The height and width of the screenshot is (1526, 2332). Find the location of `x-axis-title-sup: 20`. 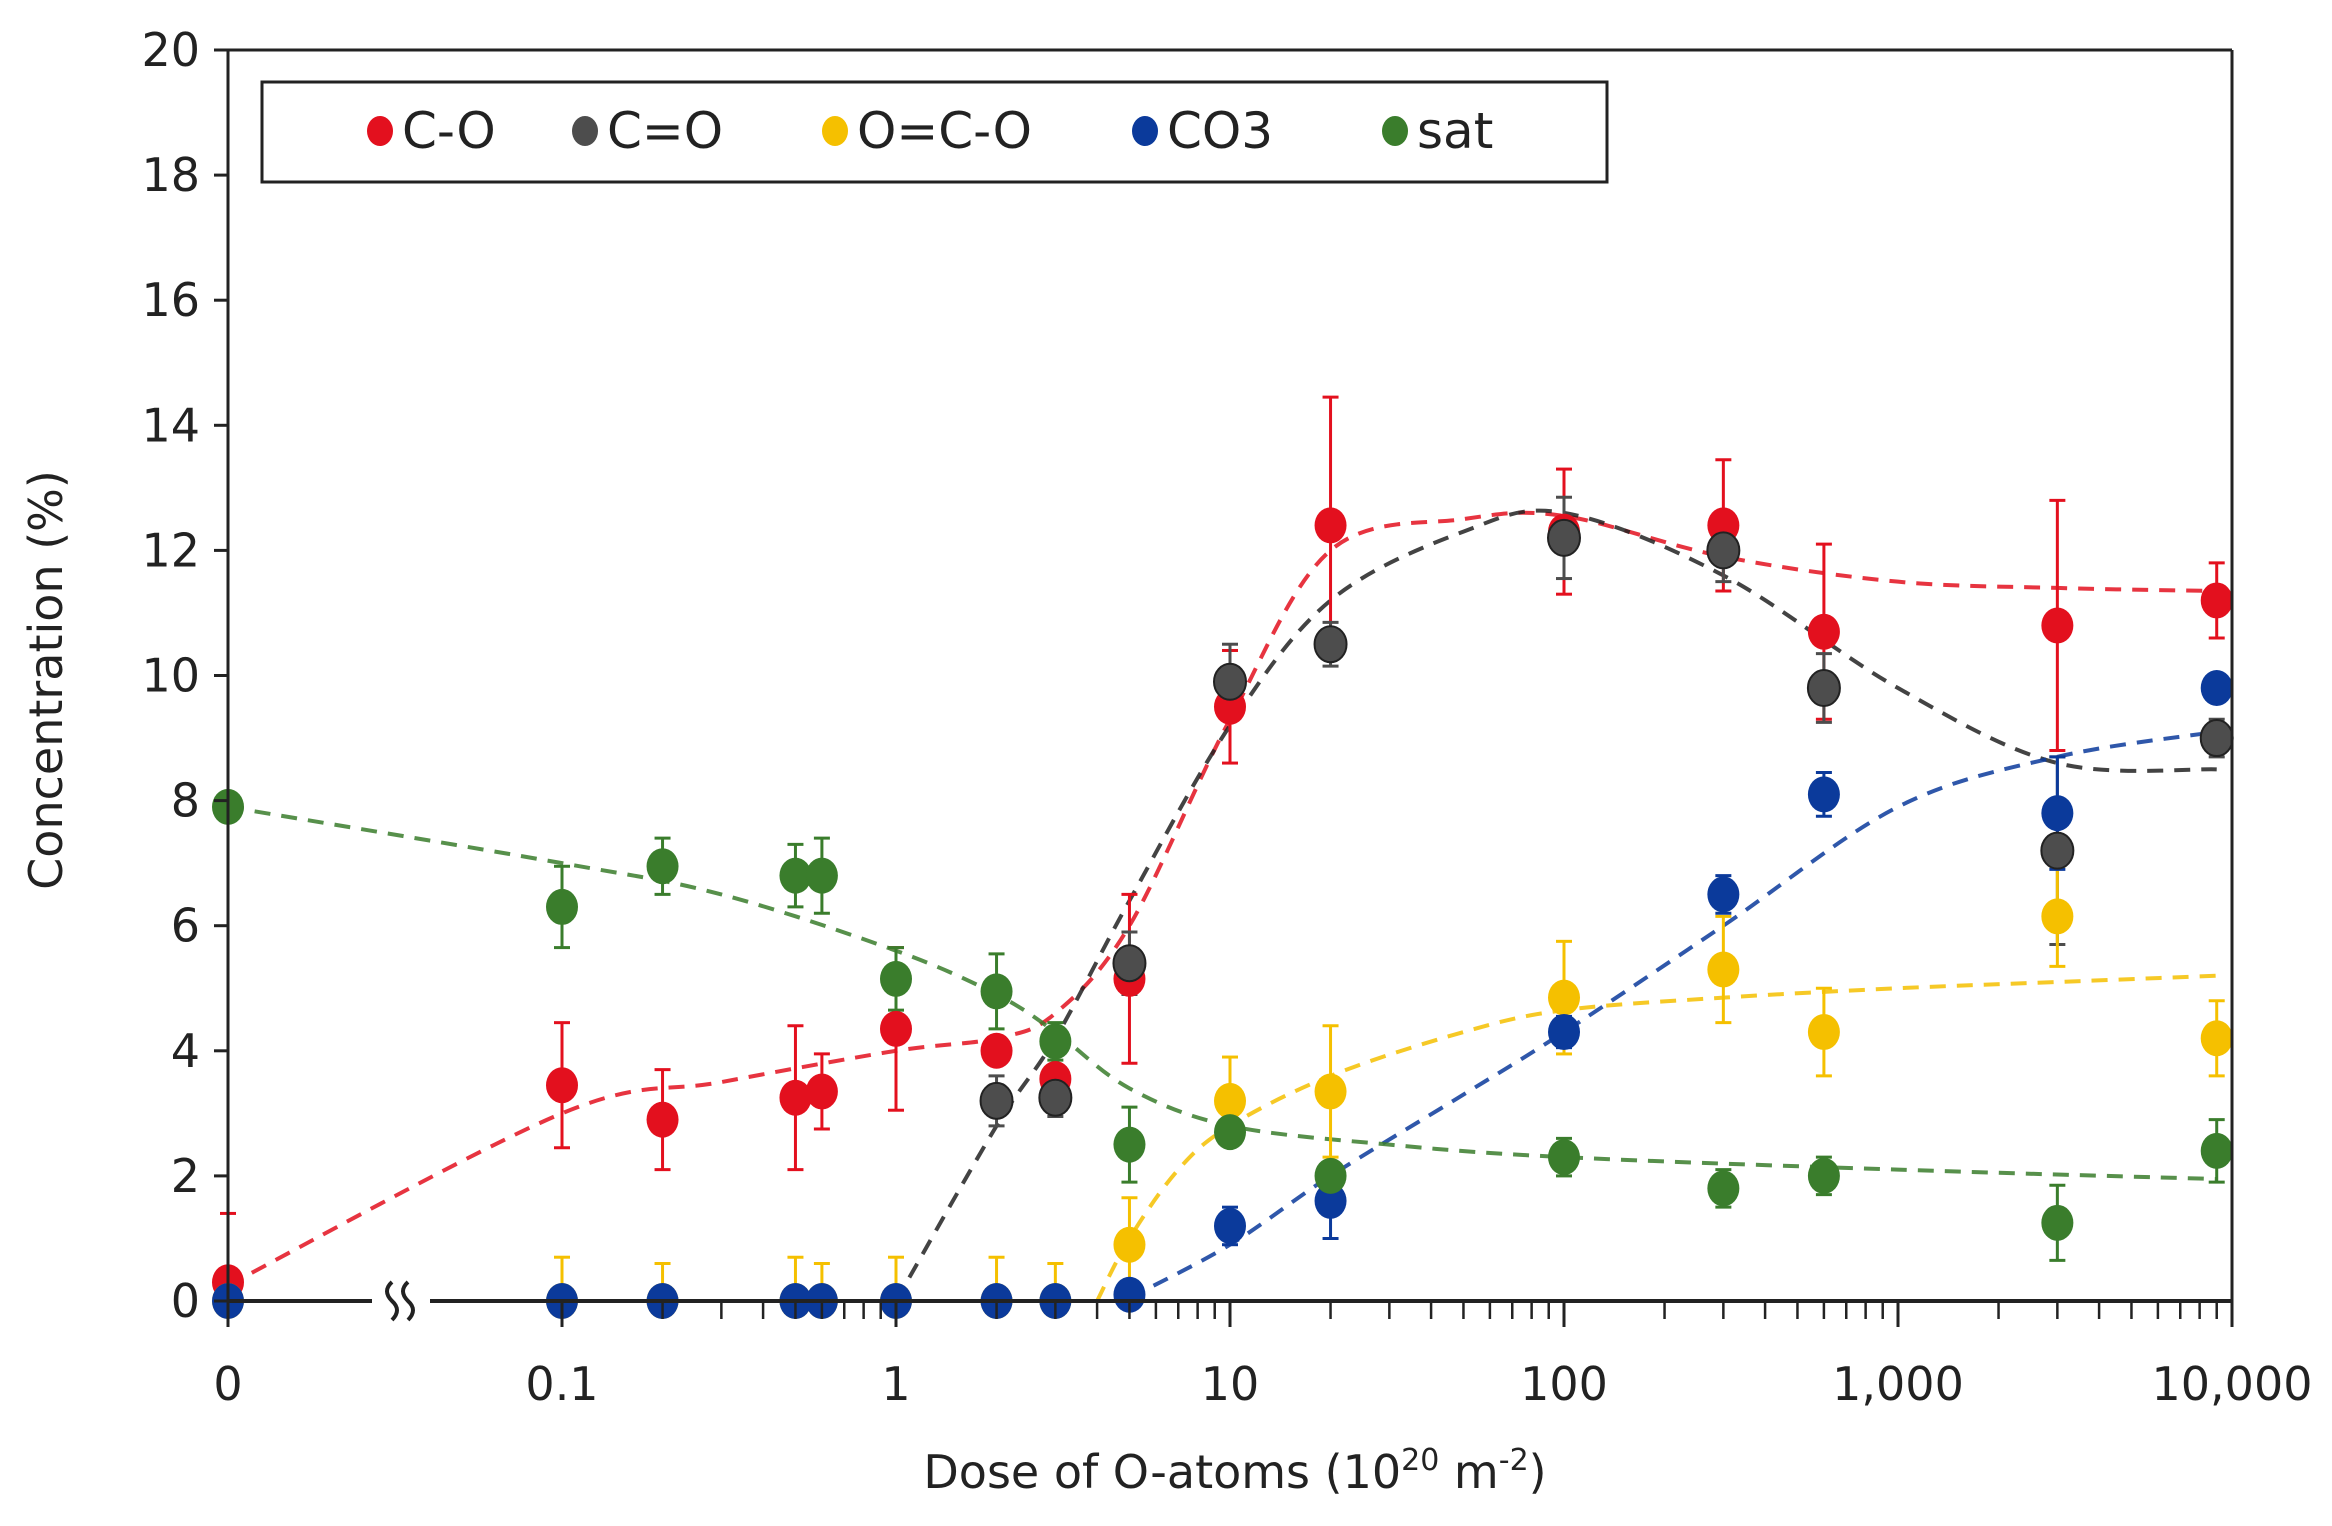

x-axis-title-sup: 20 is located at coordinates (1420, 1460).